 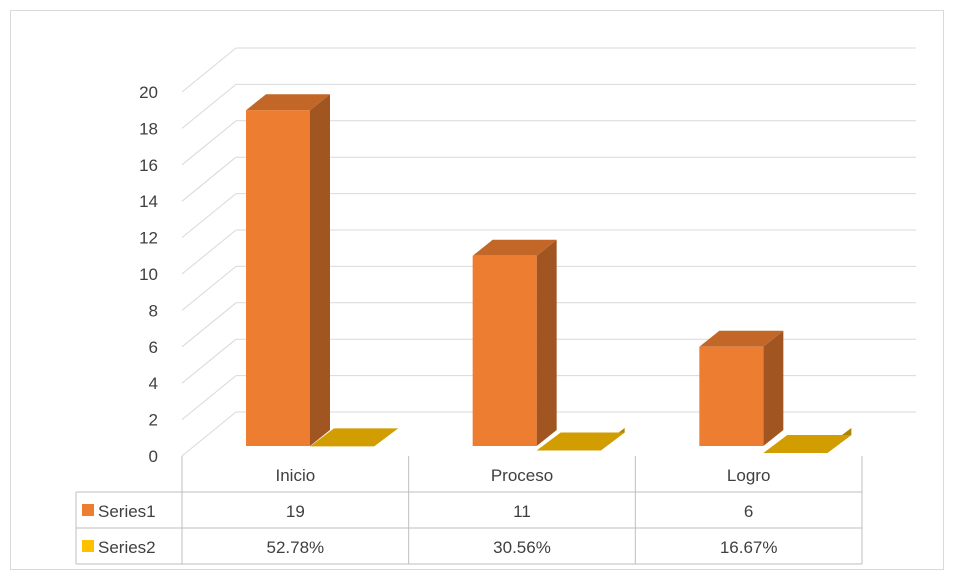 I want to click on bar-series1-inicio-top, so click(x=288, y=102).